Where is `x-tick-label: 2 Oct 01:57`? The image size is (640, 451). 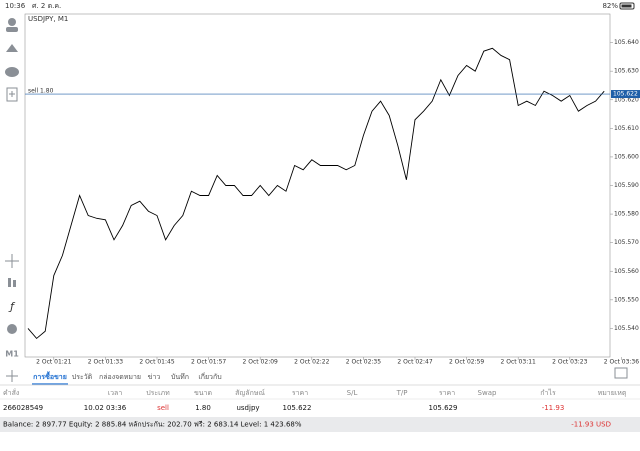
x-tick-label: 2 Oct 01:57 is located at coordinates (208, 362).